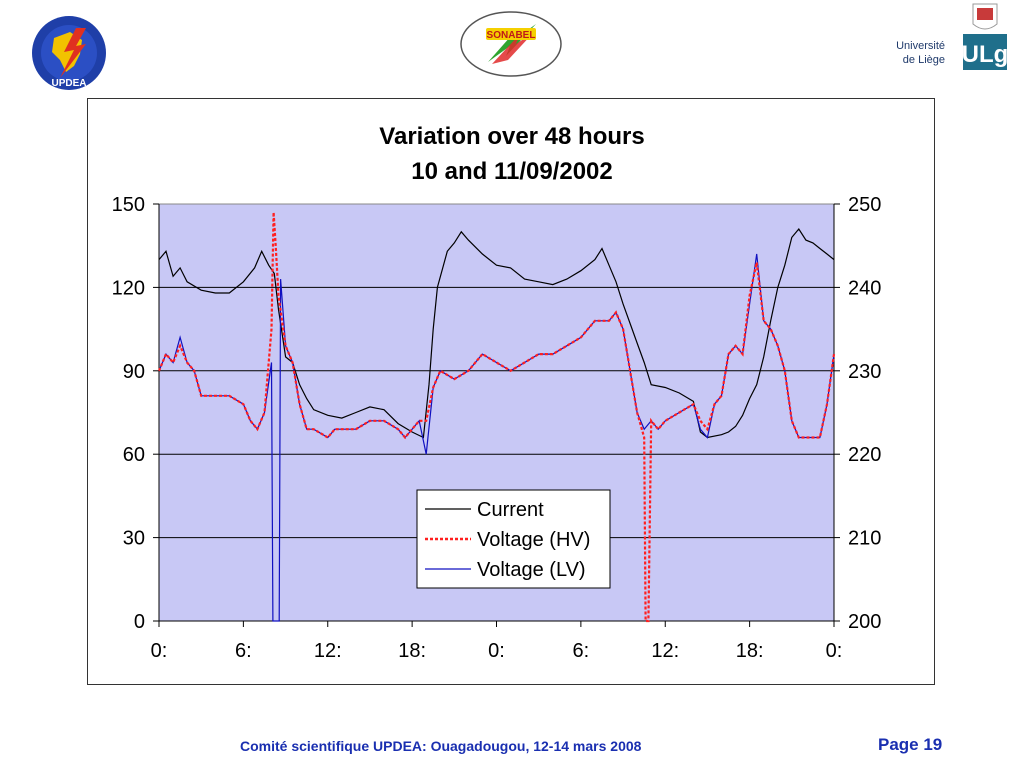  What do you see at coordinates (920, 46) in the screenshot?
I see `ulg-line1: Université` at bounding box center [920, 46].